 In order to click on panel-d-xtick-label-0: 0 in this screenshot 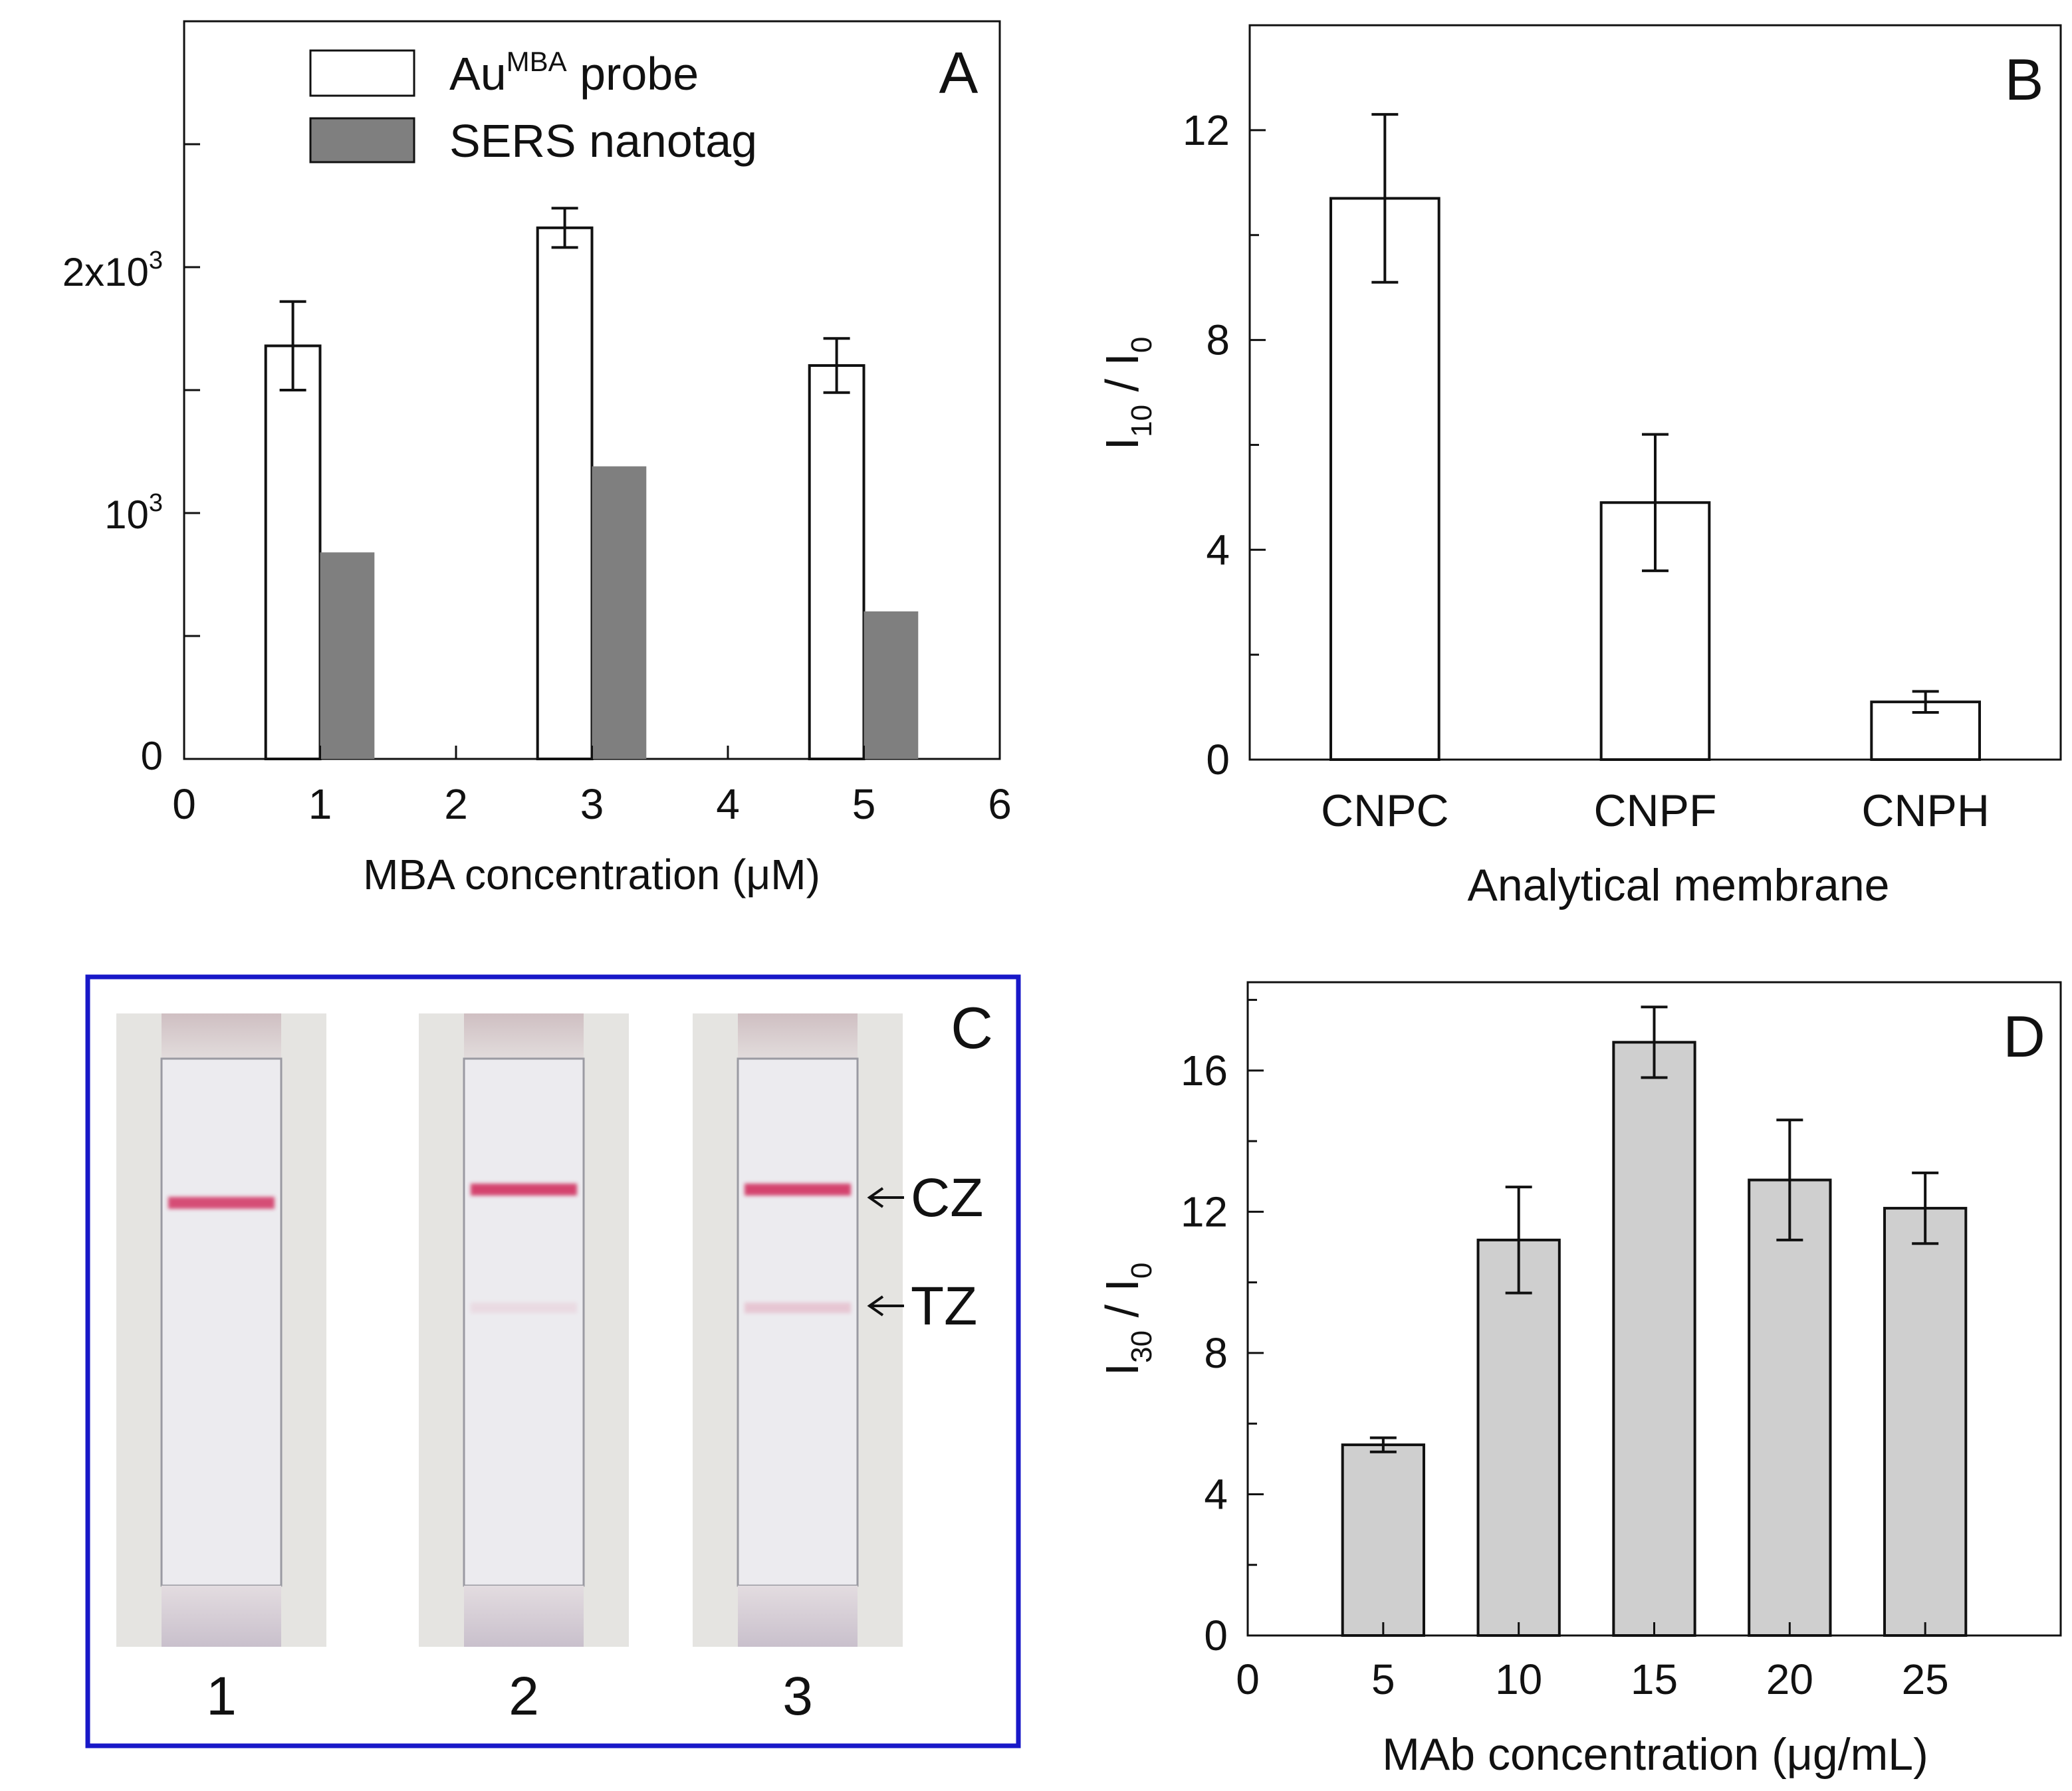, I will do `click(1248, 1679)`.